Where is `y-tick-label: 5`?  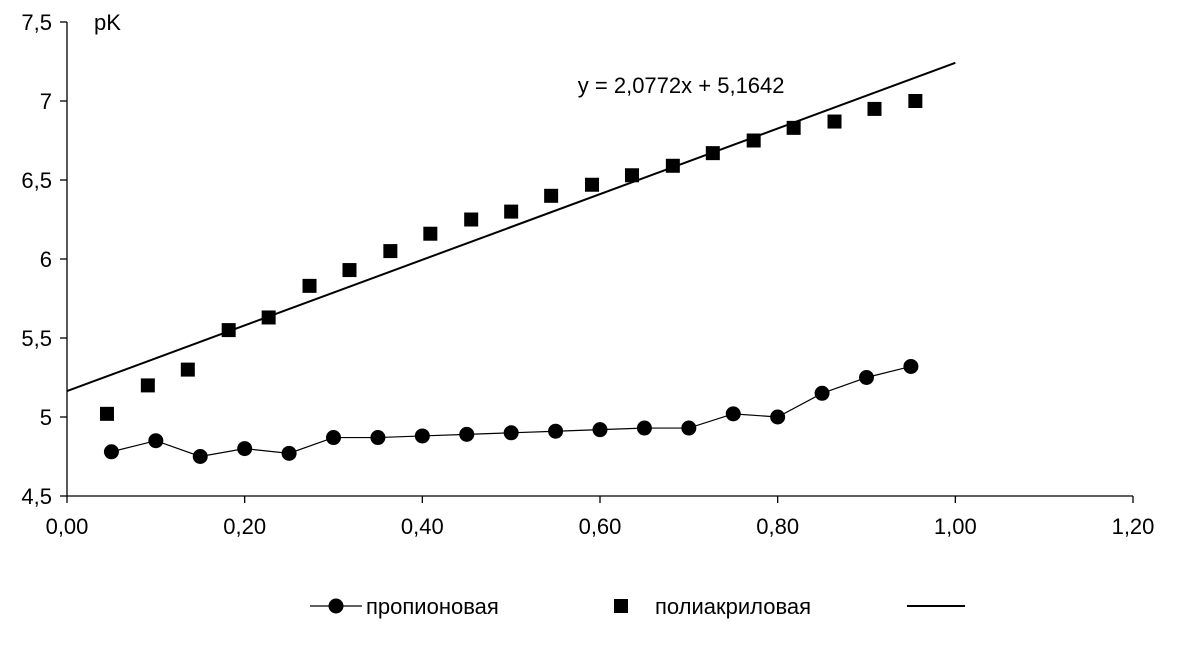 y-tick-label: 5 is located at coordinates (46, 417).